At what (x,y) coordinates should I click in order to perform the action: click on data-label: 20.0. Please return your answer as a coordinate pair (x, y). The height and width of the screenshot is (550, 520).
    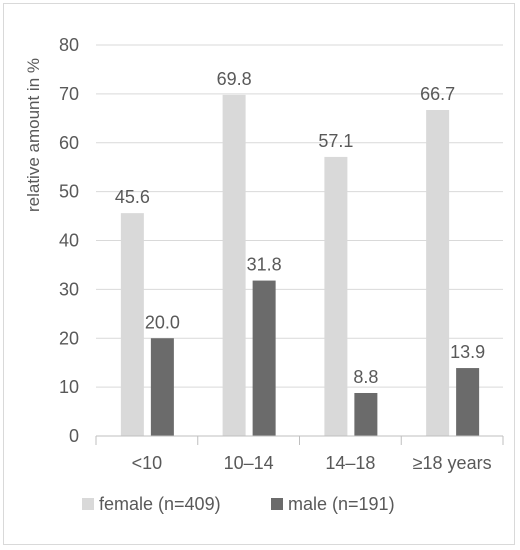
    Looking at the image, I should click on (162, 322).